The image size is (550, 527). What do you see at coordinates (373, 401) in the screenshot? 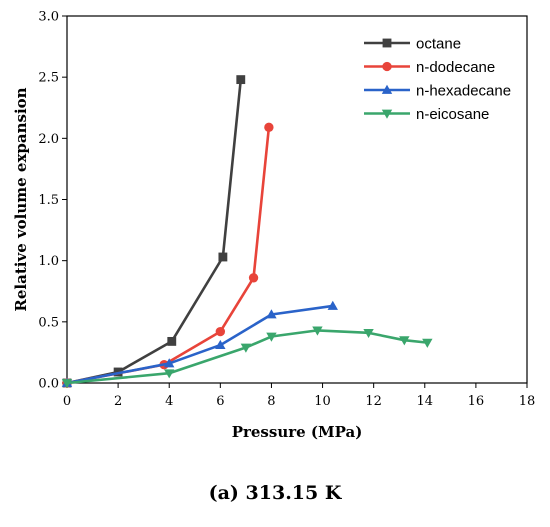
I see `x-tick-label: 12` at bounding box center [373, 401].